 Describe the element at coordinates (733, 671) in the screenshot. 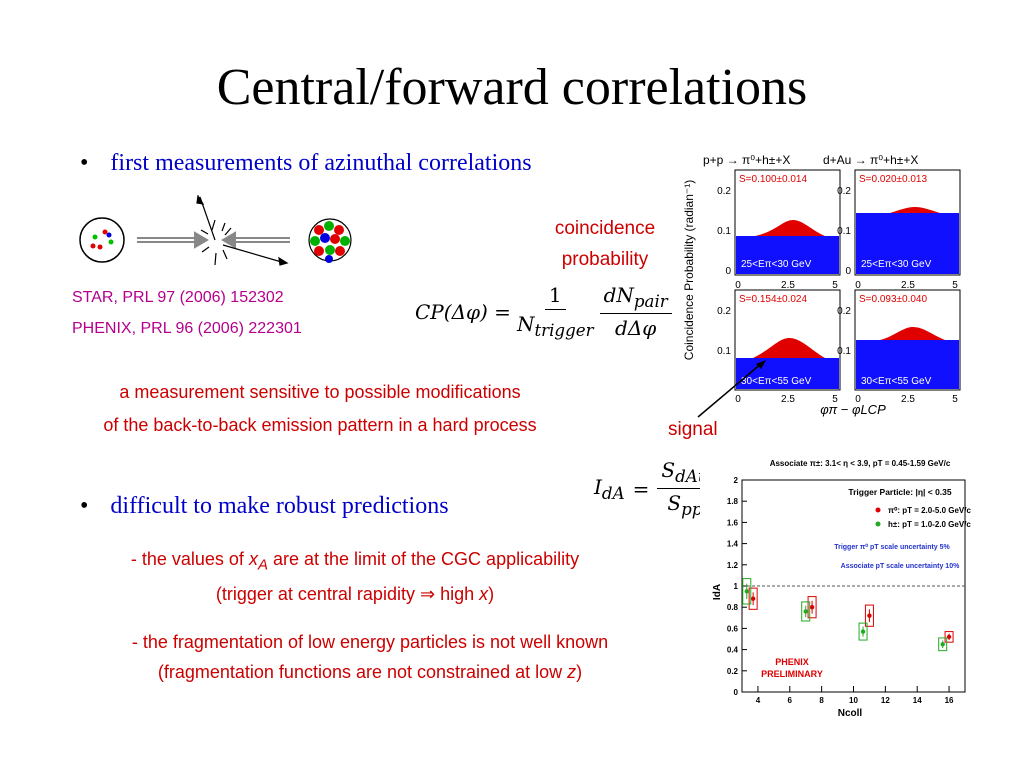

I see `y-tick-label: 0.2` at that location.